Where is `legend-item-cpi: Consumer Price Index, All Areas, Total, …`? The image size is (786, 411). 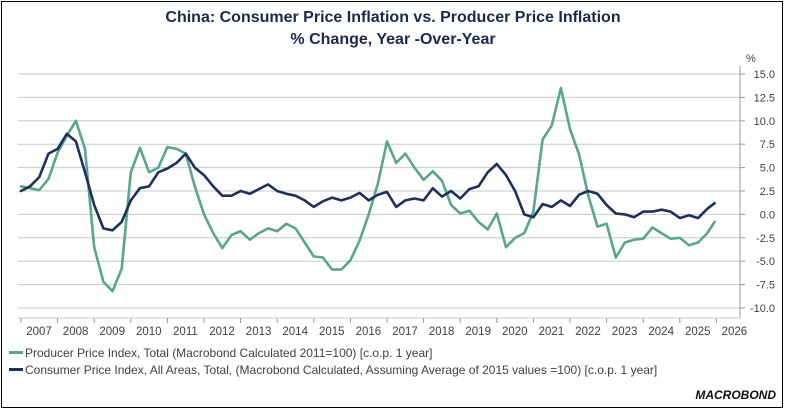 legend-item-cpi: Consumer Price Index, All Areas, Total, … is located at coordinates (333, 370).